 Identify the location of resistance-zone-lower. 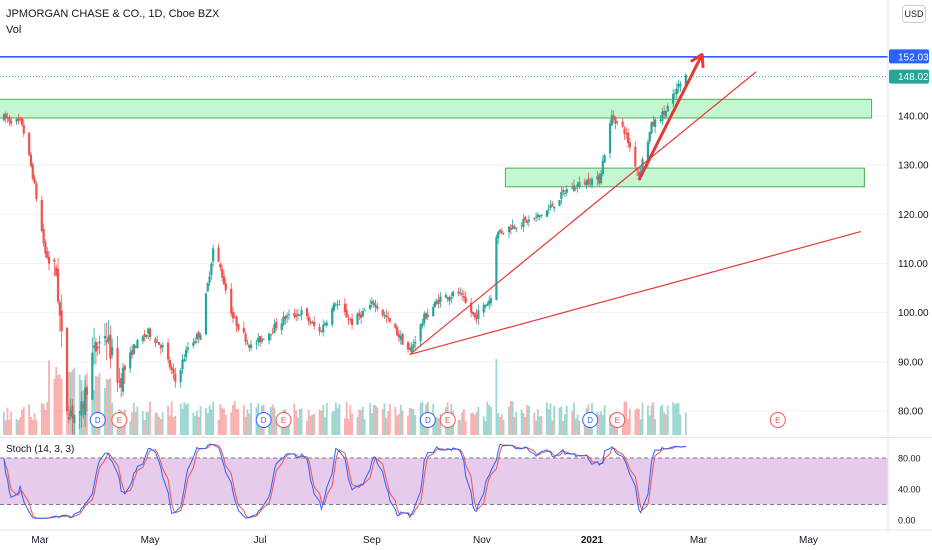
(684, 177).